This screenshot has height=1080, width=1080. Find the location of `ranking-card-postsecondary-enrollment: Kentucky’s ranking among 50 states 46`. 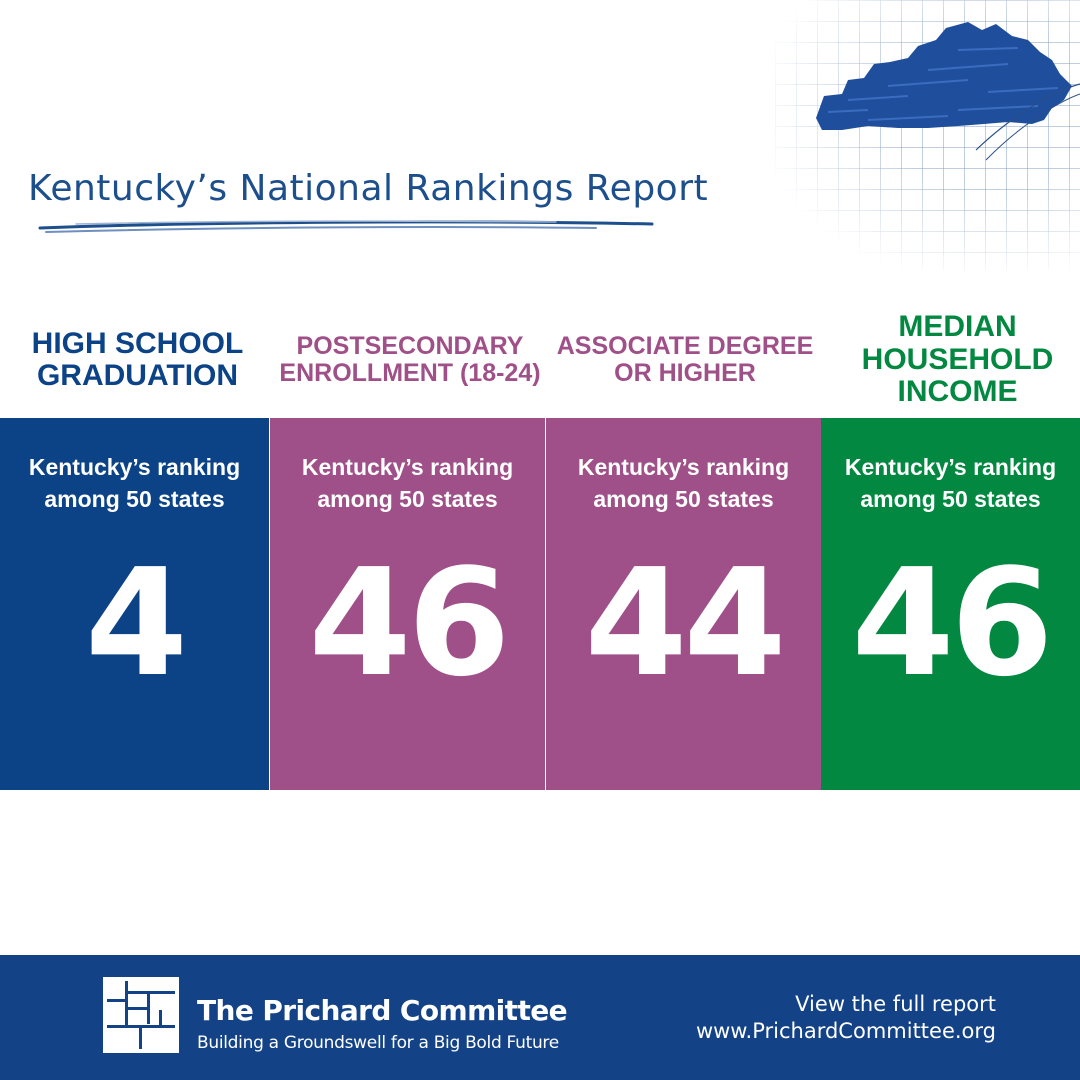

ranking-card-postsecondary-enrollment: Kentucky’s ranking among 50 states 46 is located at coordinates (407, 604).